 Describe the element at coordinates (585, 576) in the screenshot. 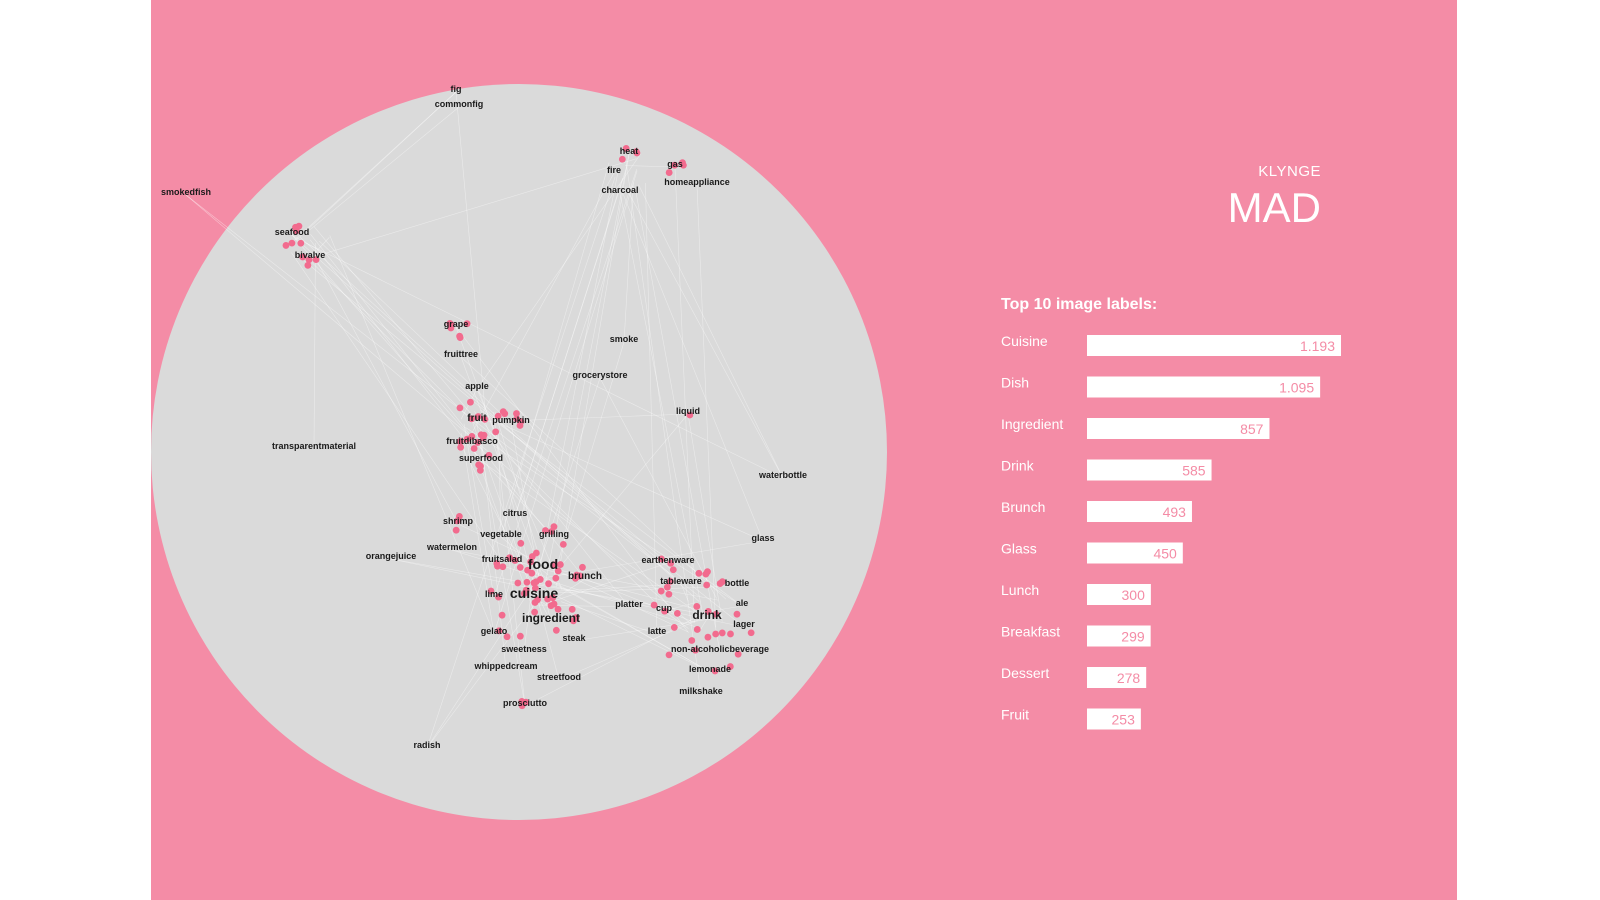

I see `network-label: brunch` at that location.